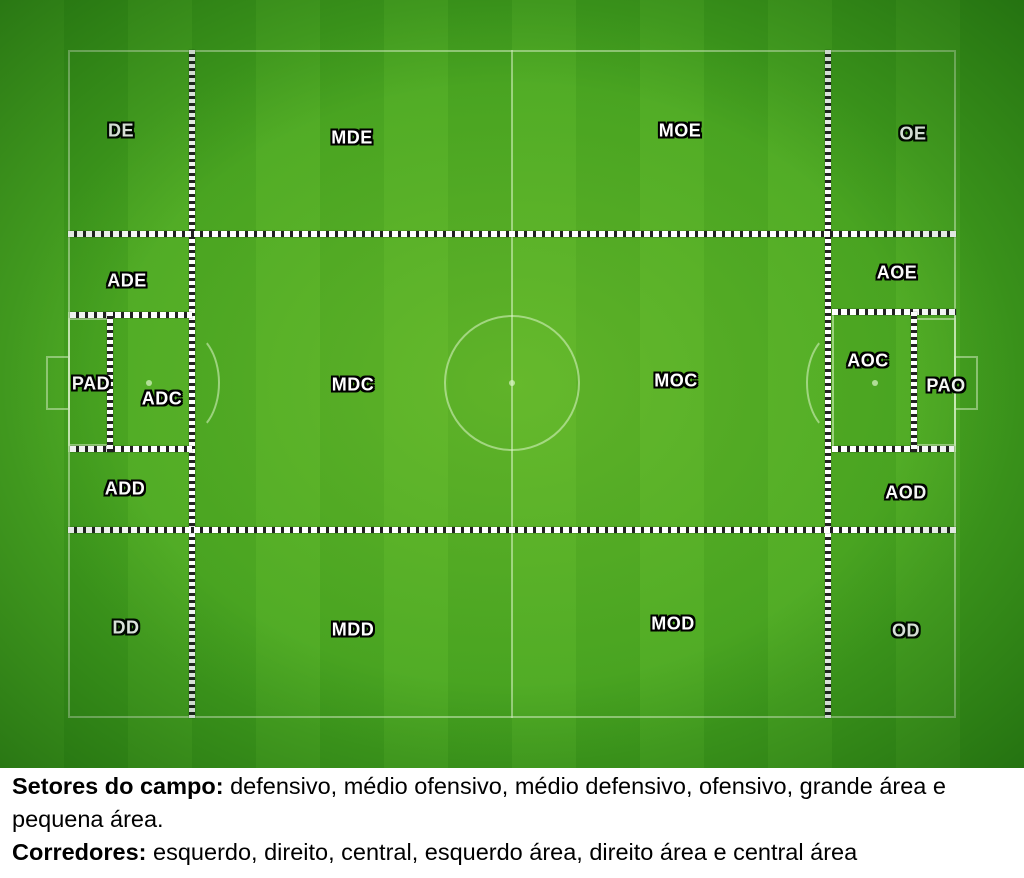 The width and height of the screenshot is (1024, 878). What do you see at coordinates (131, 315) in the screenshot?
I see `divider-left-area-top` at bounding box center [131, 315].